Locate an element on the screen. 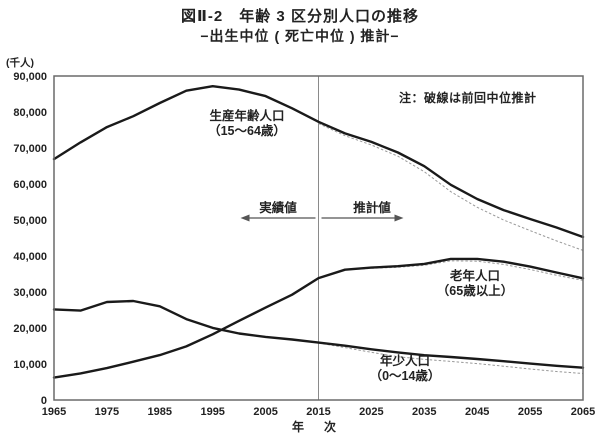  y-tick-label: 80,000 is located at coordinates (30, 113).